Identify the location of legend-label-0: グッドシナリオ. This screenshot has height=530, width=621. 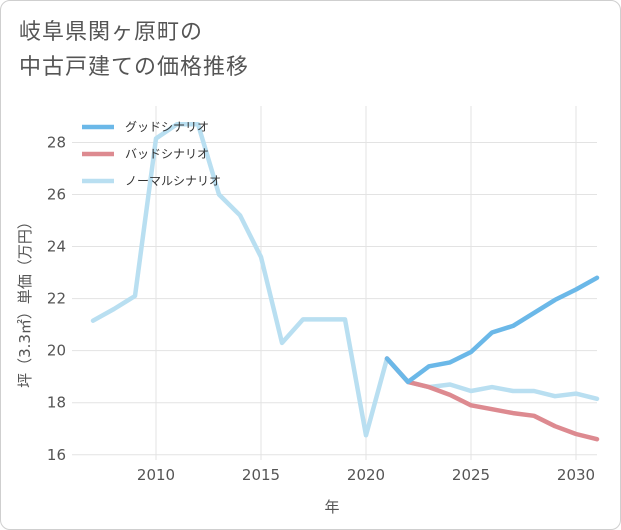
(167, 127).